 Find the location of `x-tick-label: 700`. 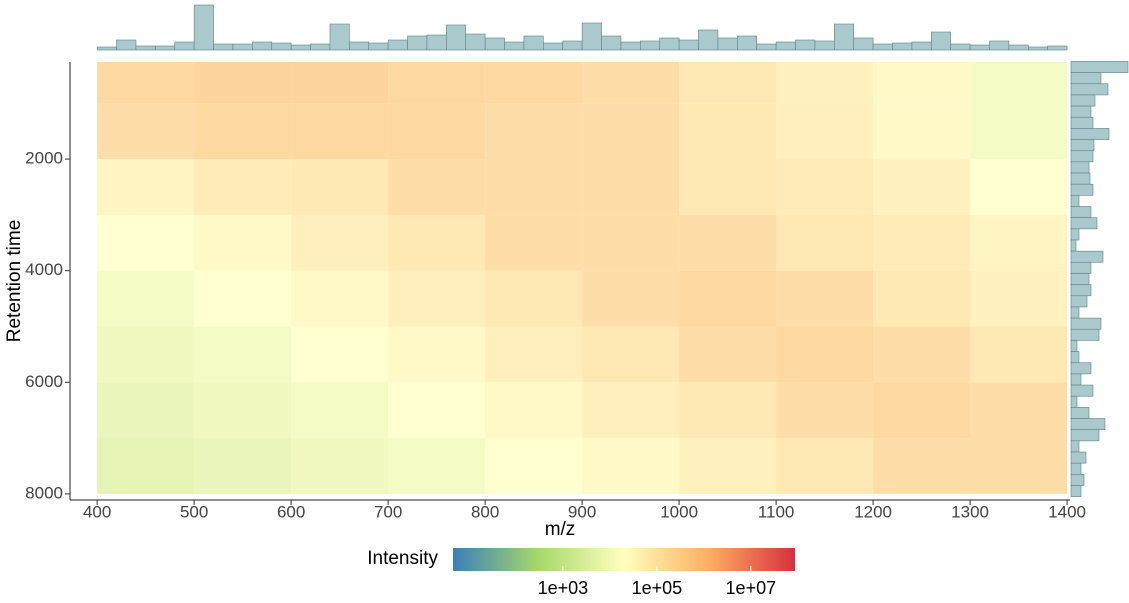

x-tick-label: 700 is located at coordinates (388, 511).